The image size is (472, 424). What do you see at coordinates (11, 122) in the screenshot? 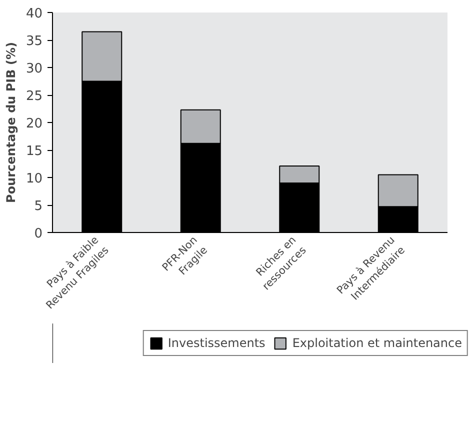
I see `y-axis-title: Pourcentage du PIB (%)` at bounding box center [11, 122].